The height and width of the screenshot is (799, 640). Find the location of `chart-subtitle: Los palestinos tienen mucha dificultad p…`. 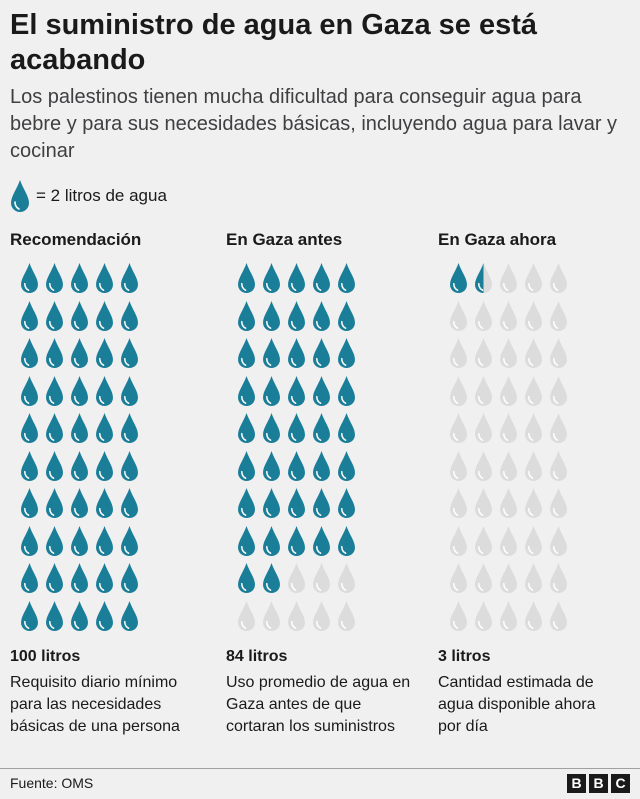

chart-subtitle: Los palestinos tienen mucha dificultad p… is located at coordinates (314, 124).